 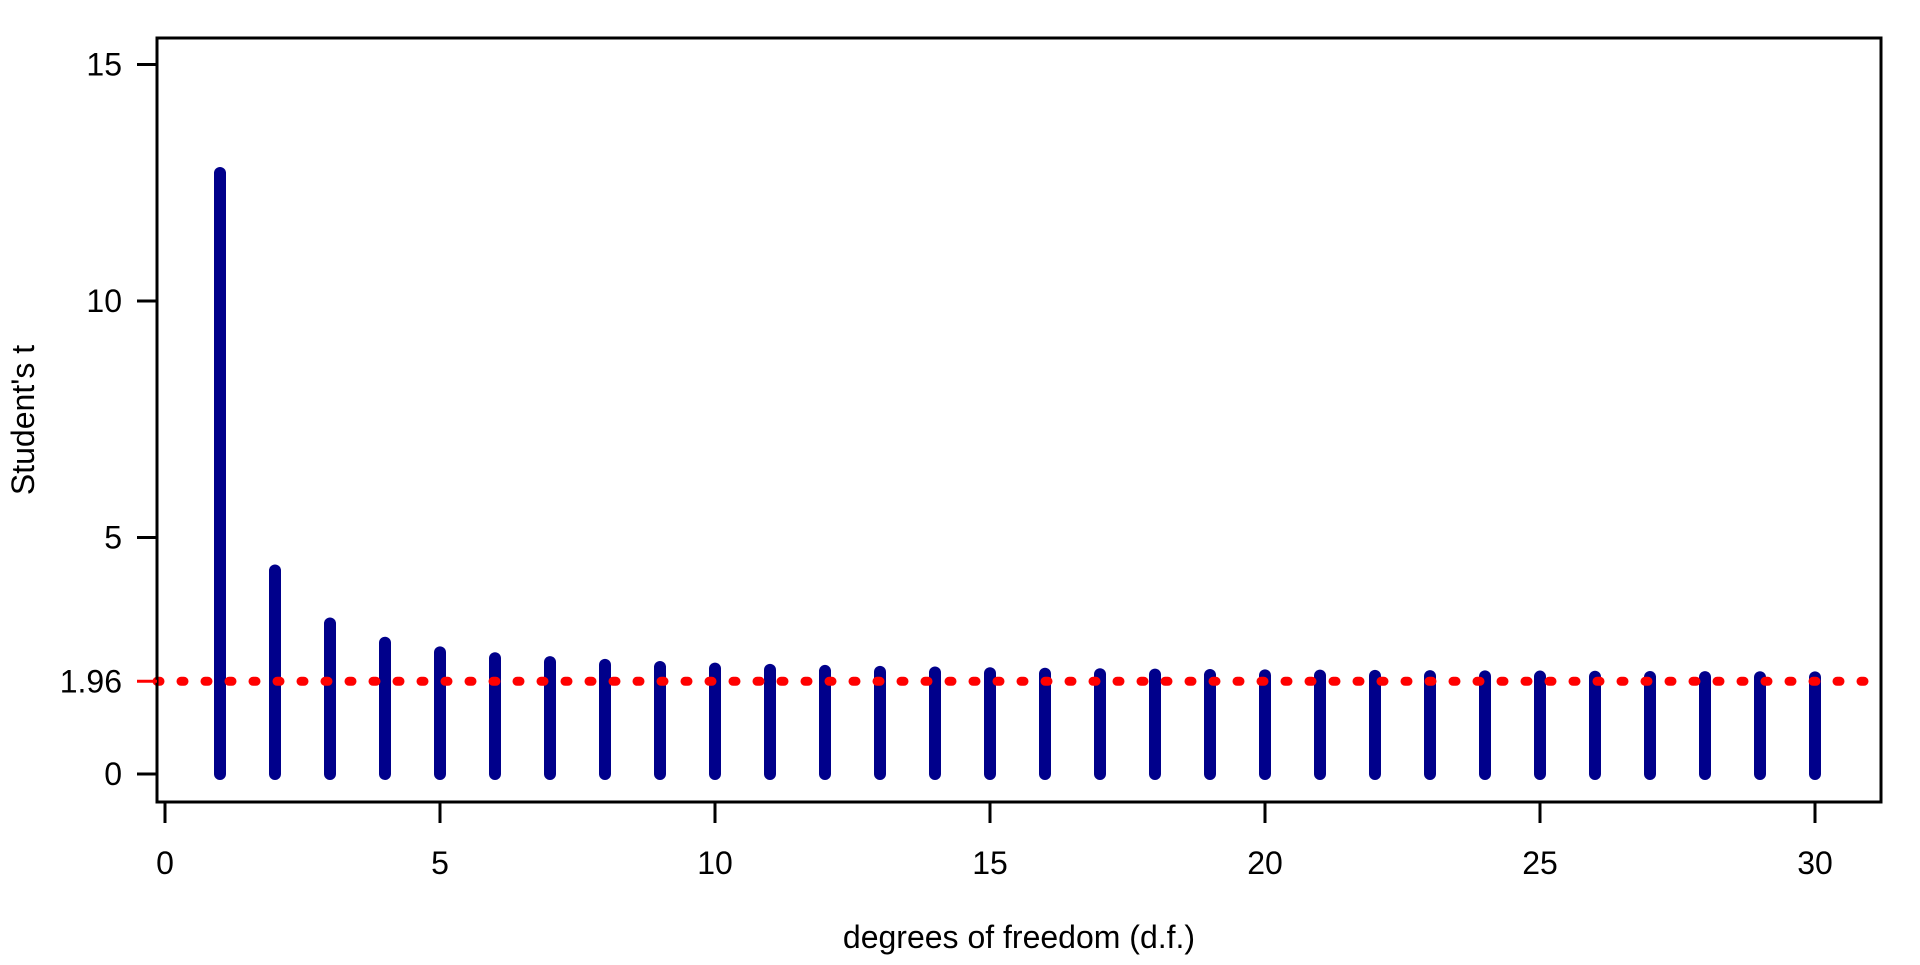 What do you see at coordinates (1540, 863) in the screenshot?
I see `x-tick-label-25: 25` at bounding box center [1540, 863].